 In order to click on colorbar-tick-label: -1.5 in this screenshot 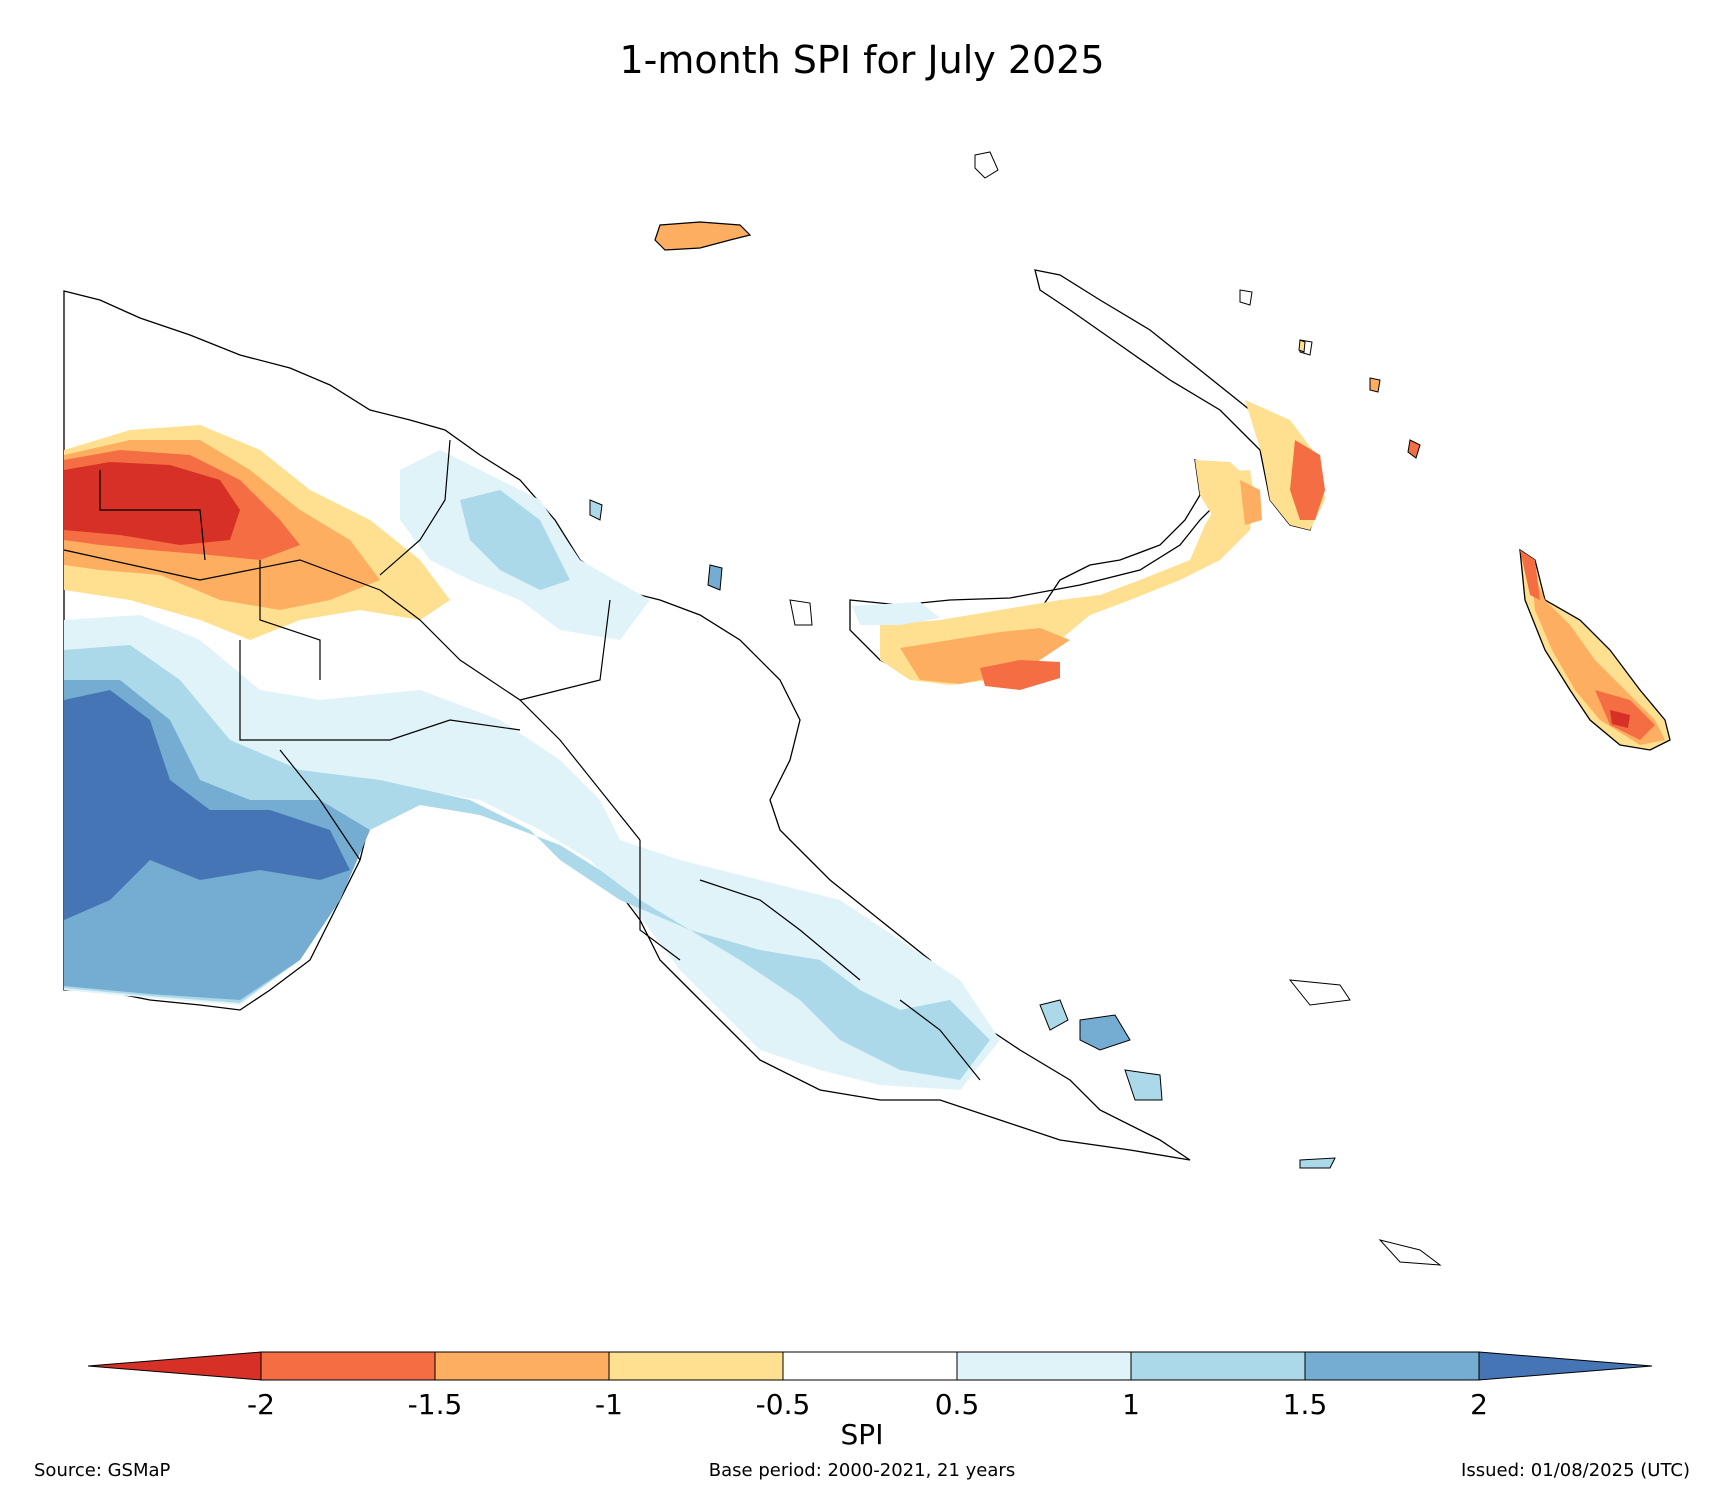, I will do `click(435, 1404)`.